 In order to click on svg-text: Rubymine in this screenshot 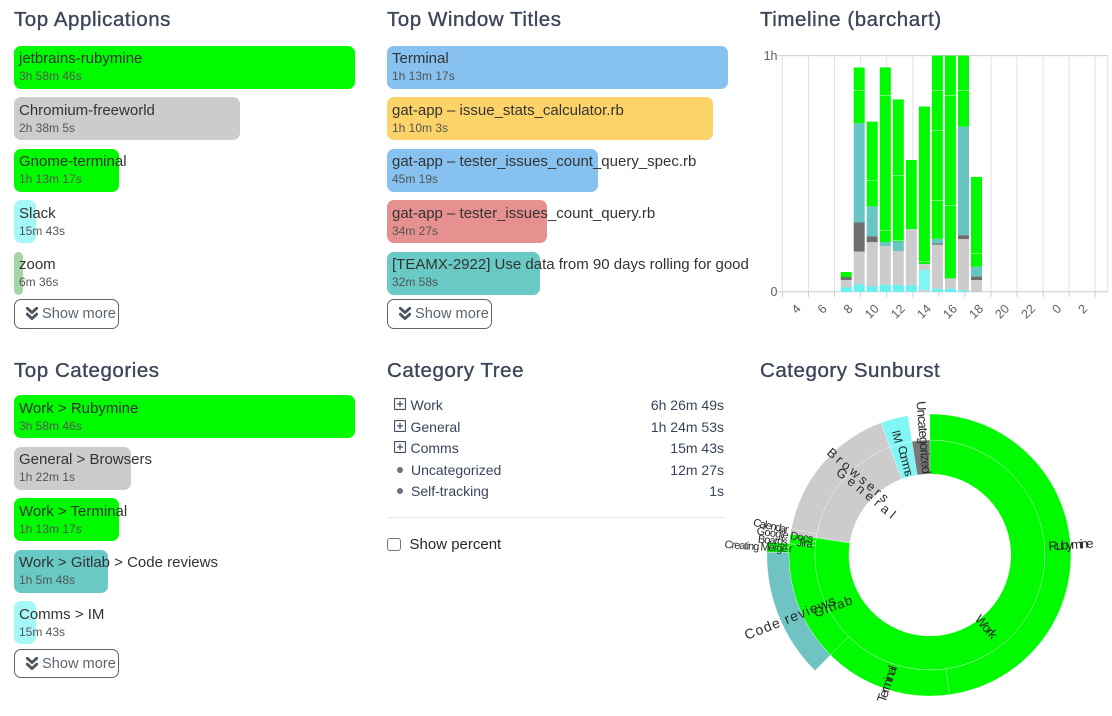, I will do `click(1071, 545)`.